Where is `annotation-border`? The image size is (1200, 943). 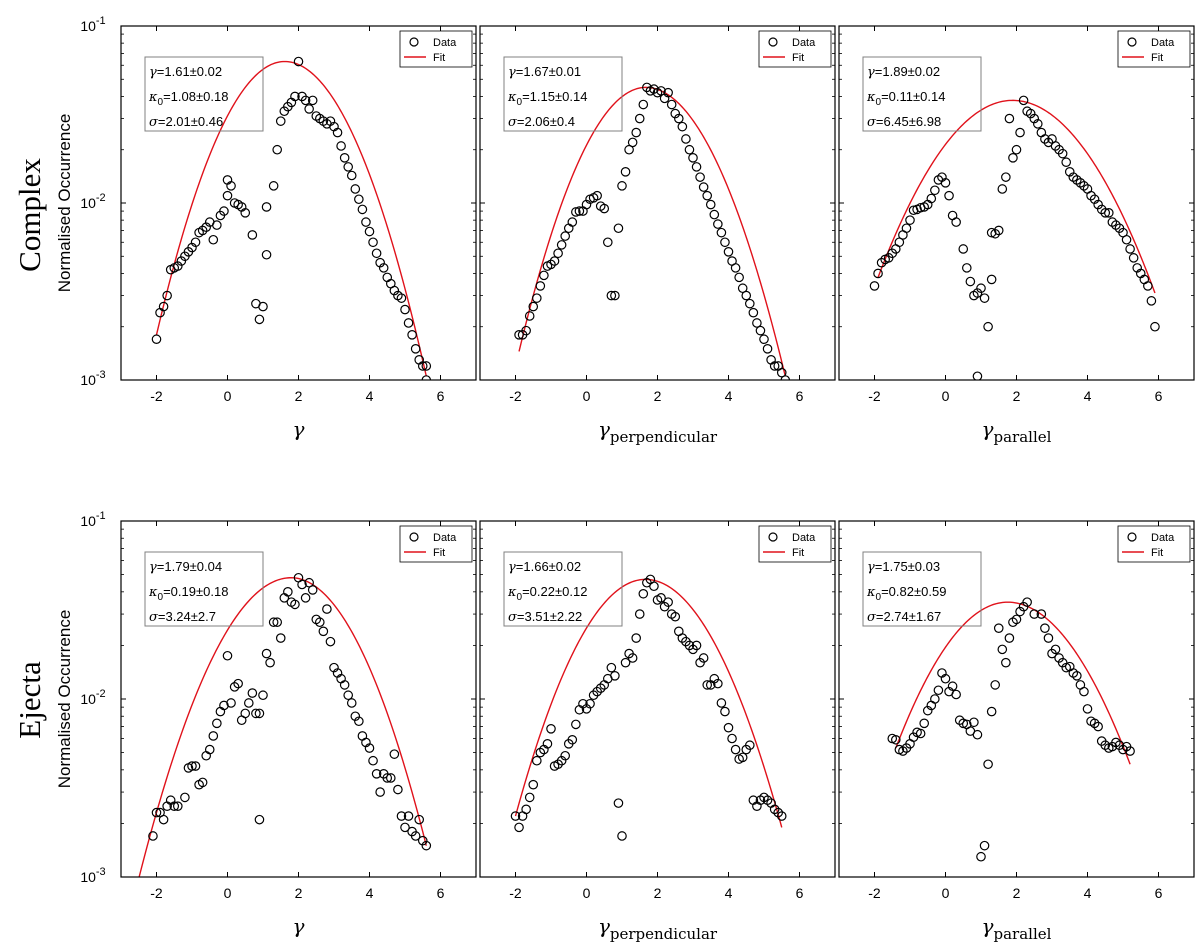
annotation-border is located at coordinates (922, 94).